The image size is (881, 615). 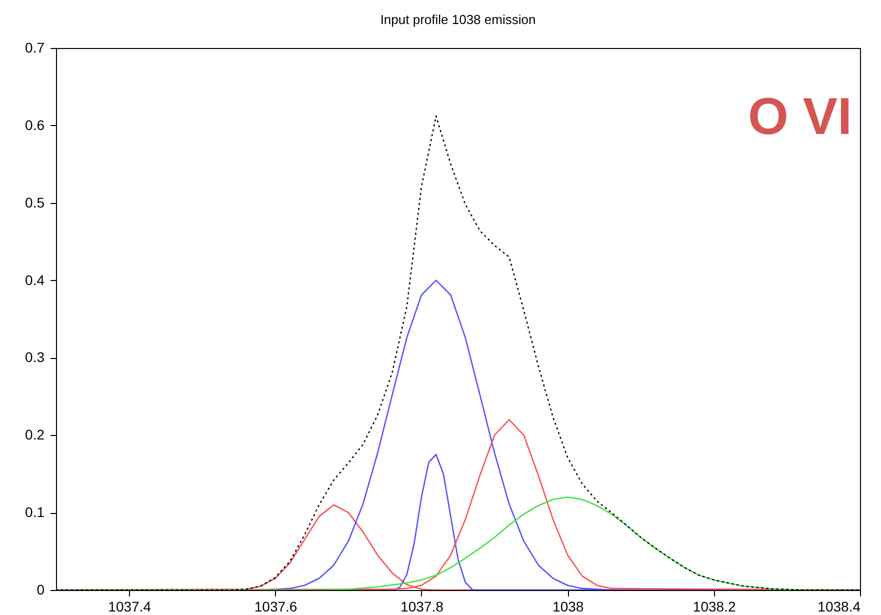 I want to click on x-tick-label: 1037.4, so click(x=130, y=606).